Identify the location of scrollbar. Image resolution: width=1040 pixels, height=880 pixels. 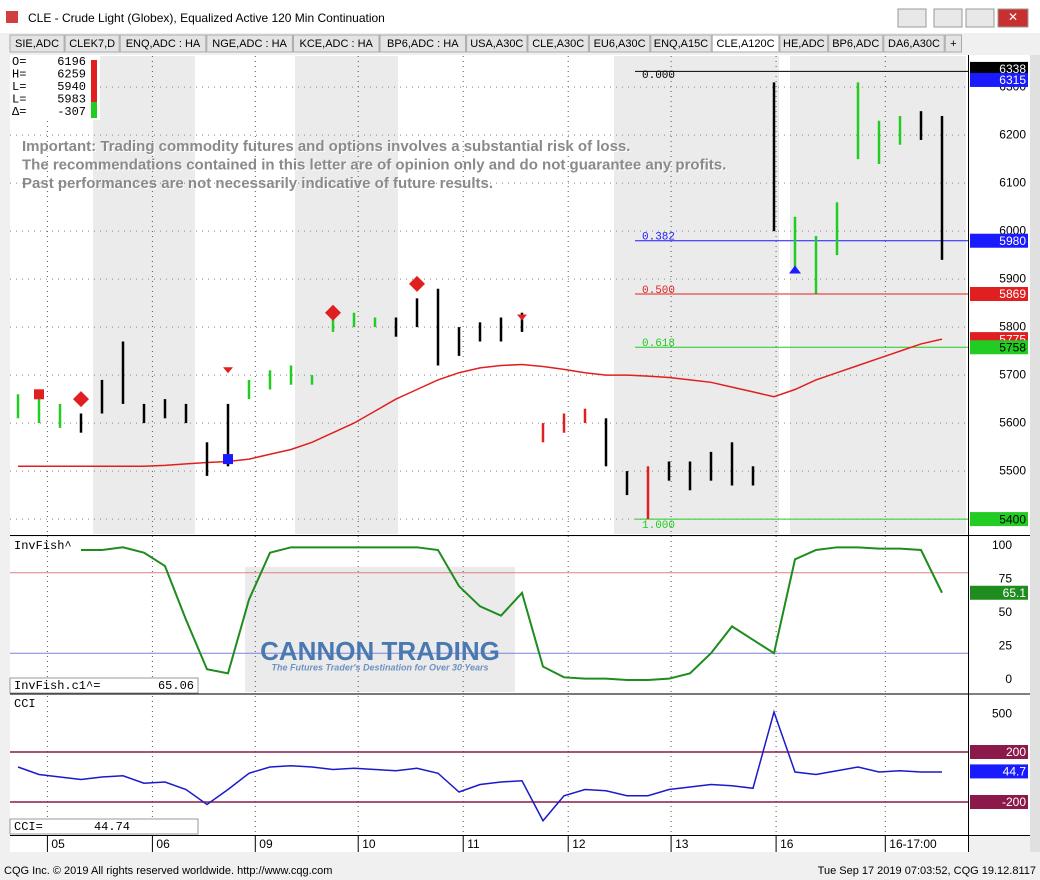
(1035, 453).